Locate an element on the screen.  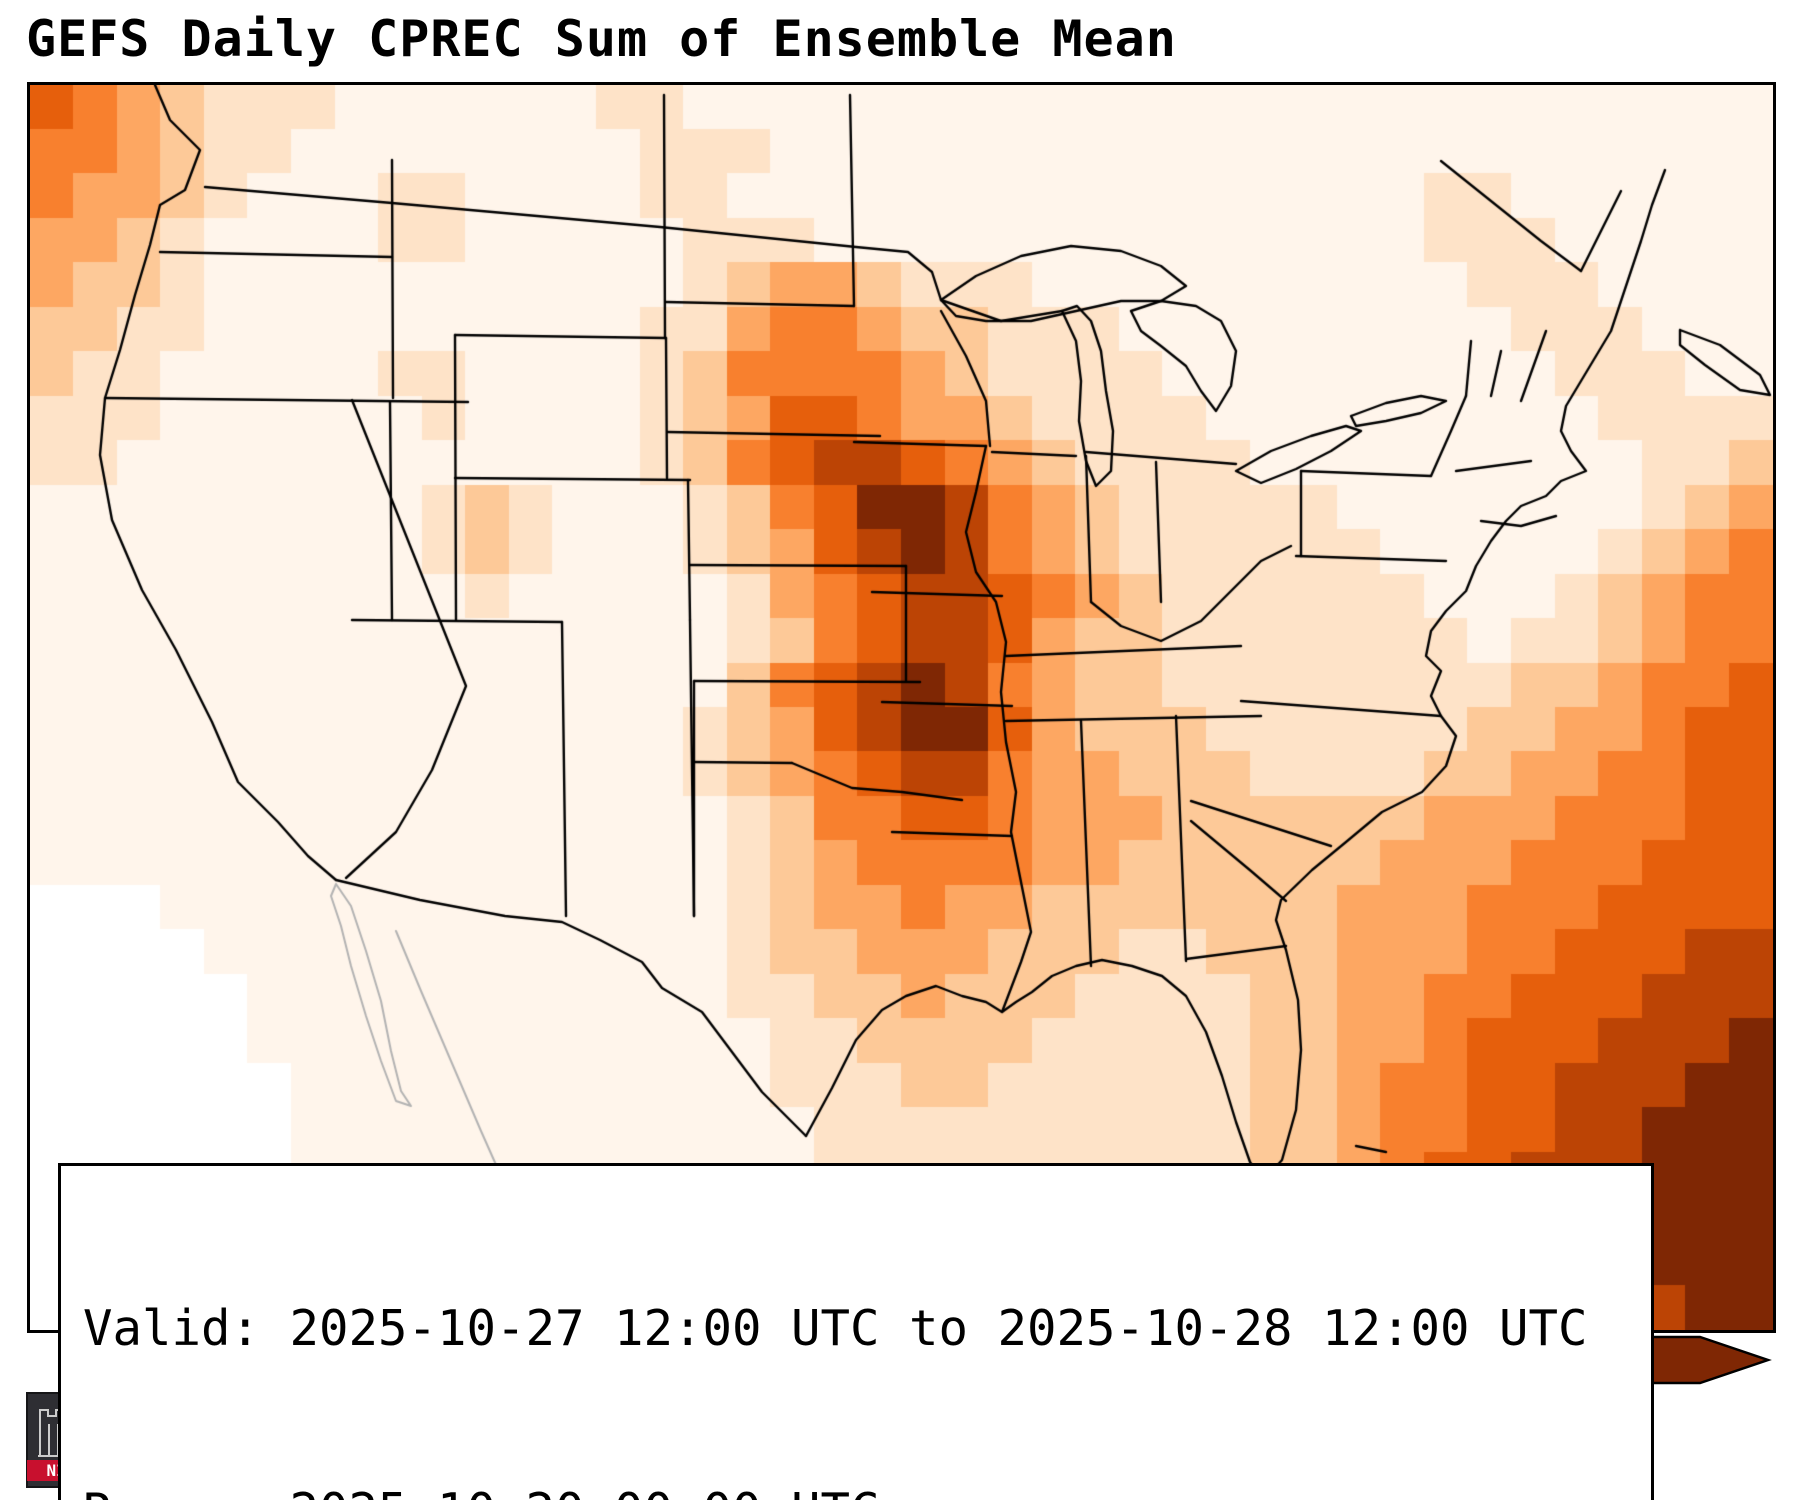
run-time-line: Run: 2025-10-20 00:00 UTC is located at coordinates (862, 1490).